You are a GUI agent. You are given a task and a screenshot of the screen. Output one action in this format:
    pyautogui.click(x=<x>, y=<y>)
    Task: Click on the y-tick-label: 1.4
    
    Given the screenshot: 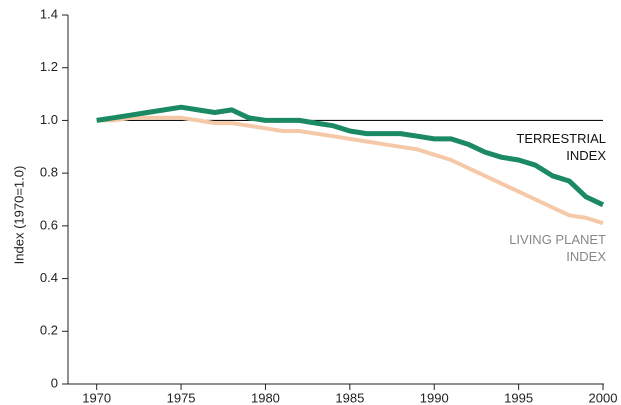 What is the action you would take?
    pyautogui.click(x=49, y=13)
    